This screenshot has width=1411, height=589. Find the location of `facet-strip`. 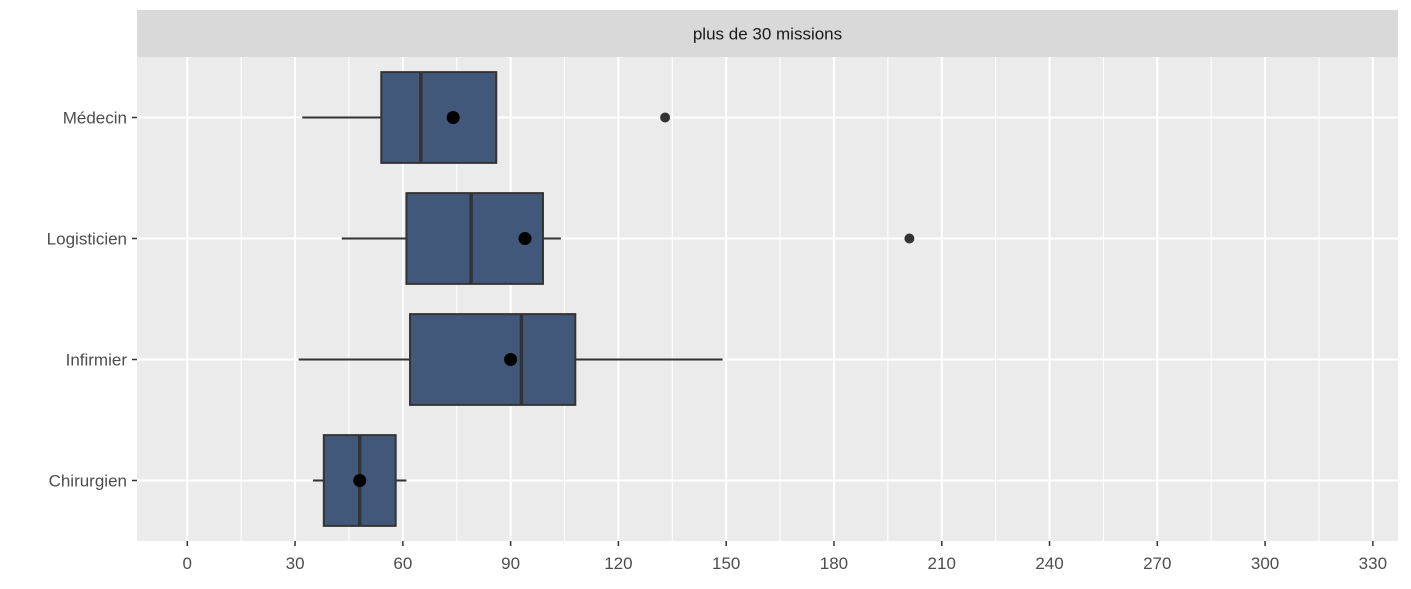

facet-strip is located at coordinates (767, 33).